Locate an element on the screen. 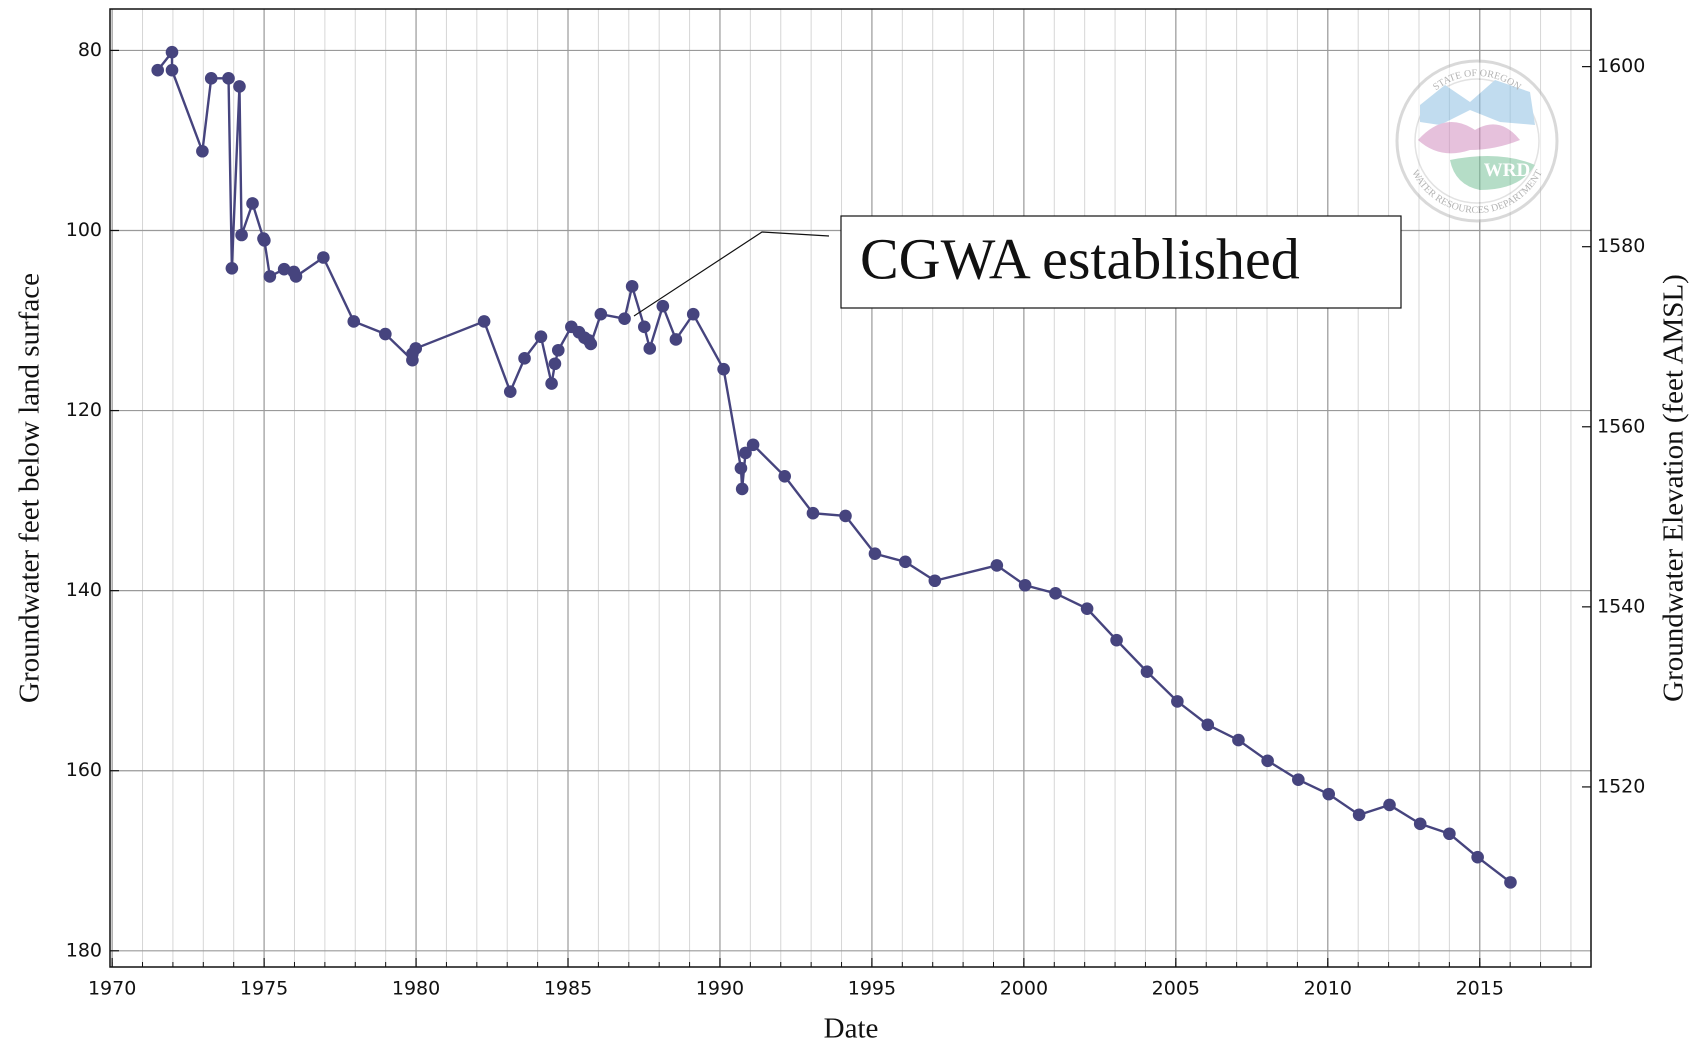  annotation-leader is located at coordinates (731, 274).